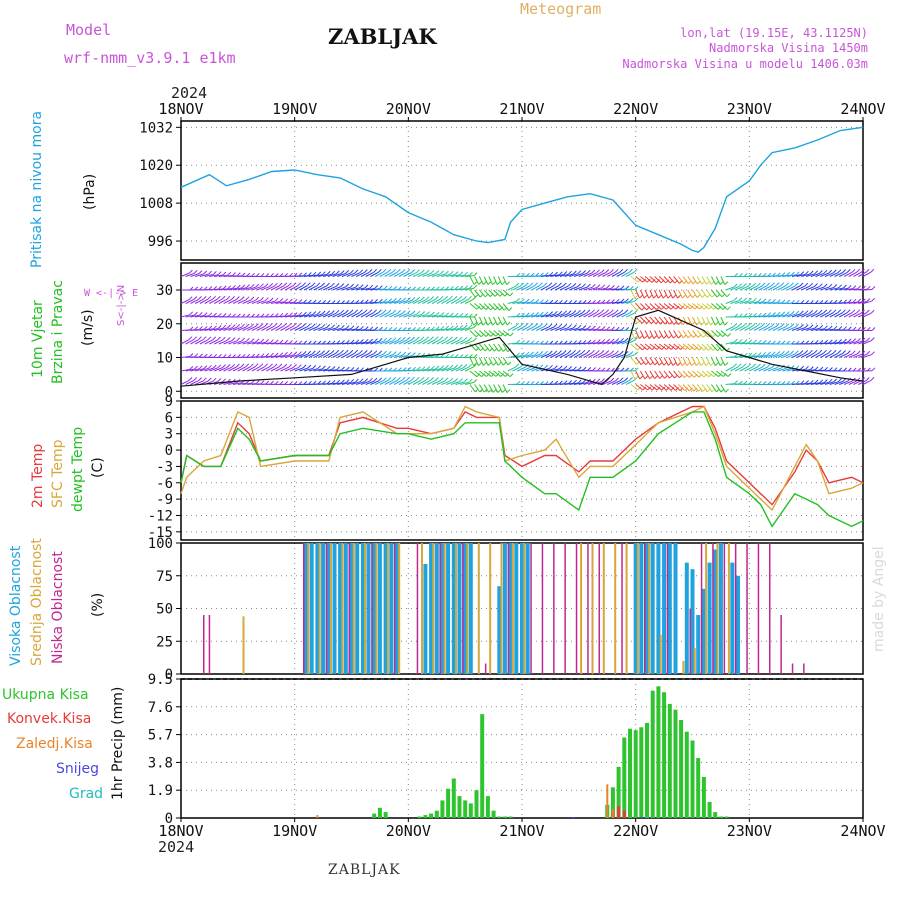 The width and height of the screenshot is (900, 900). I want to click on cloud-mid-bar, so click(478, 608).